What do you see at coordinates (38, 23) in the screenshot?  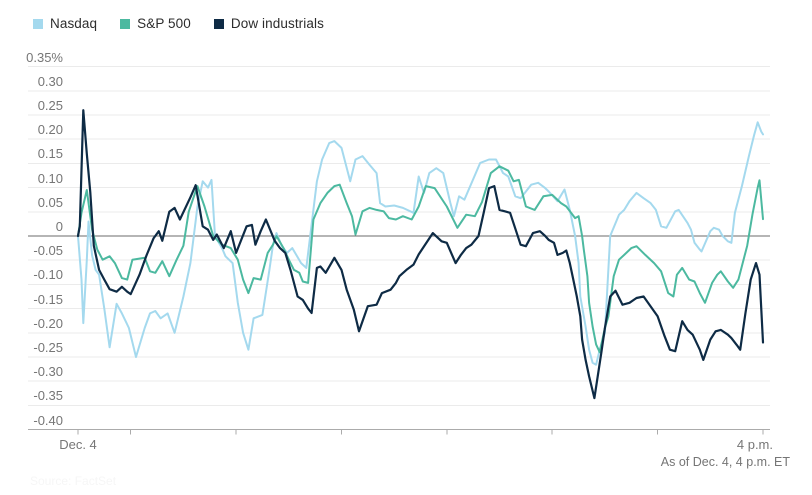 I see `nasdaq-swatch-icon` at bounding box center [38, 23].